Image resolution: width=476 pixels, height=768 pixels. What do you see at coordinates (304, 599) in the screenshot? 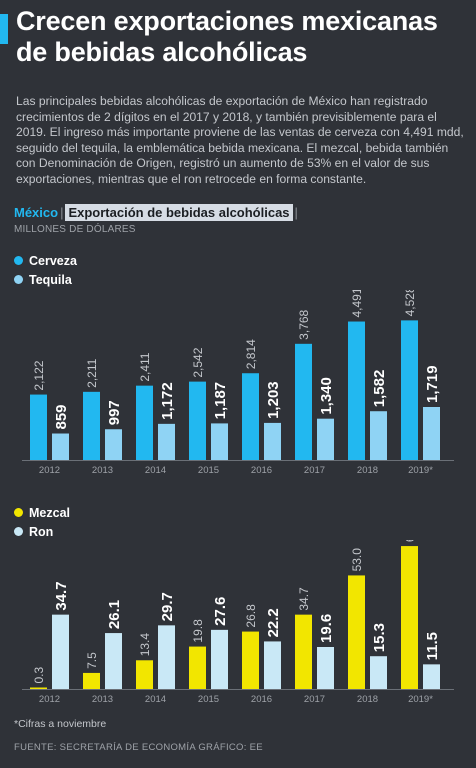
I see `data-label-mezcal: 34.7` at bounding box center [304, 599].